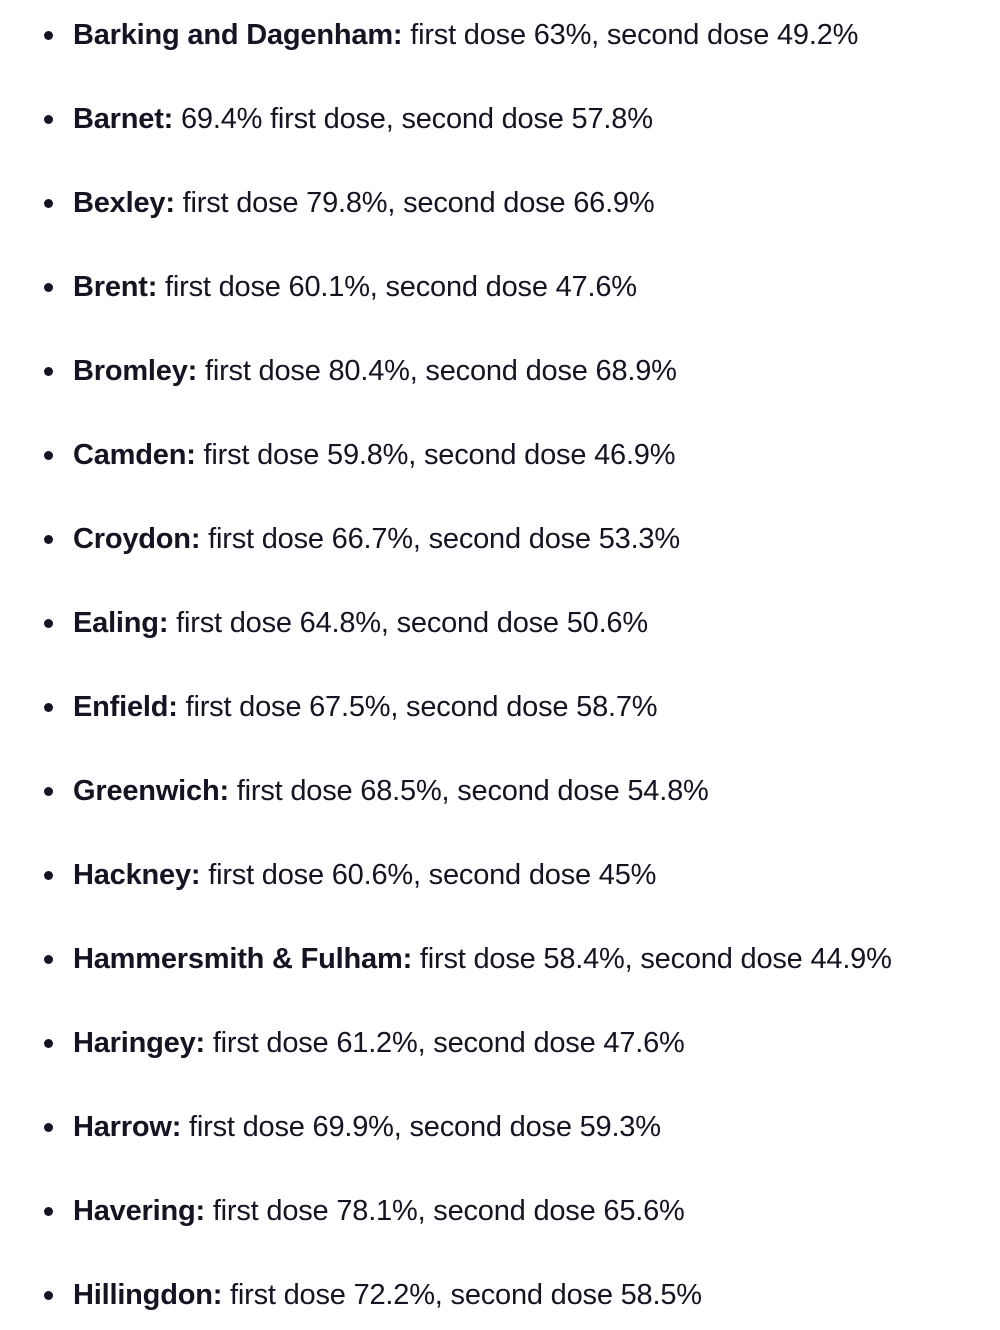 This screenshot has width=1000, height=1330. Describe the element at coordinates (462, 1295) in the screenshot. I see `dose-detail: first dose 72.2%, second dose 58.5%` at that location.